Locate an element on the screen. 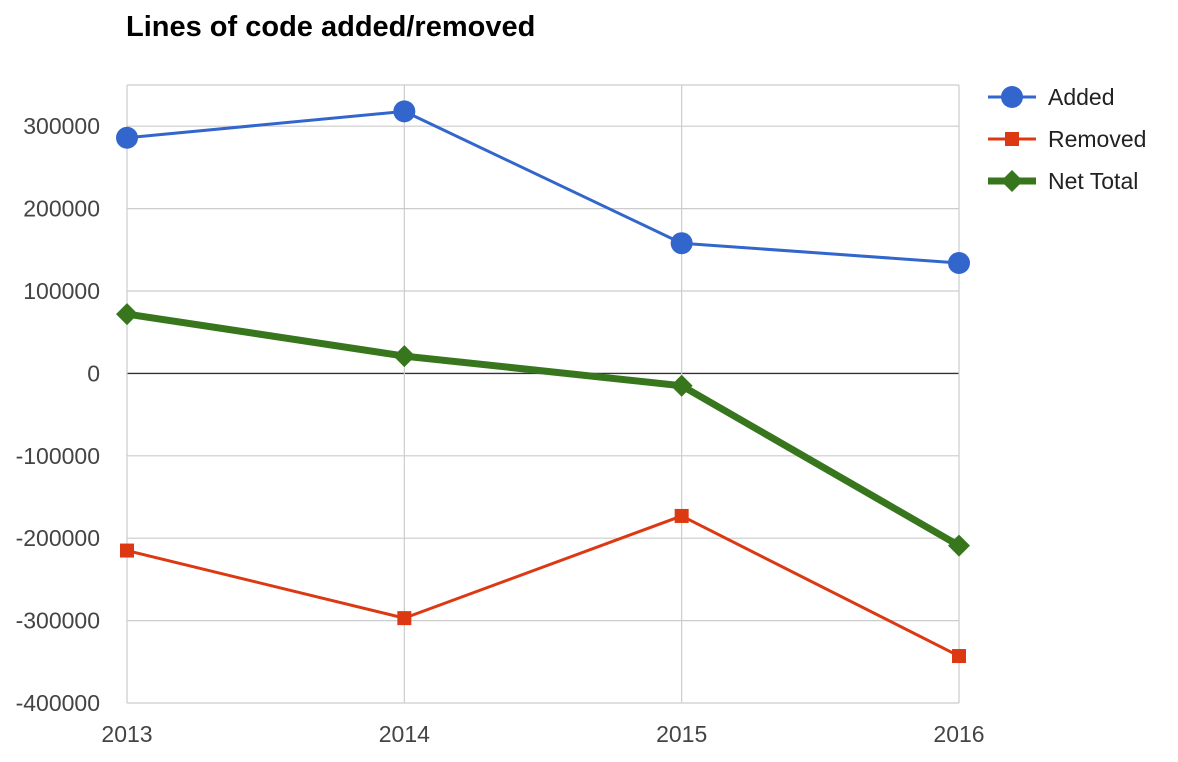 This screenshot has height=762, width=1178. legend-item-net-total: Net Total is located at coordinates (1063, 181).